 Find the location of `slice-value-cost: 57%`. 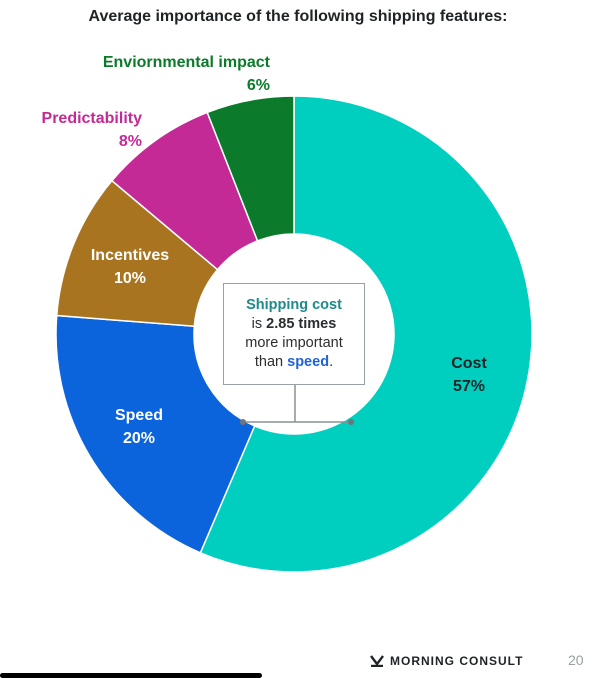

slice-value-cost: 57% is located at coordinates (469, 386).